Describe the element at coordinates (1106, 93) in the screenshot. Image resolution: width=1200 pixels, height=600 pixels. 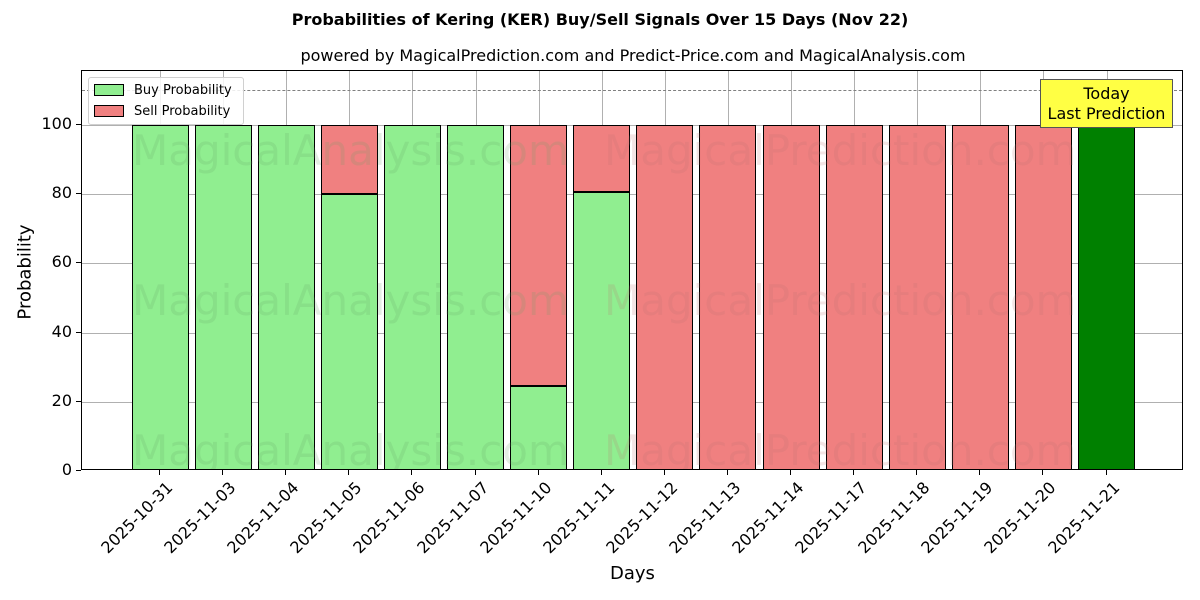
I see `annotation-line-1: Today` at that location.